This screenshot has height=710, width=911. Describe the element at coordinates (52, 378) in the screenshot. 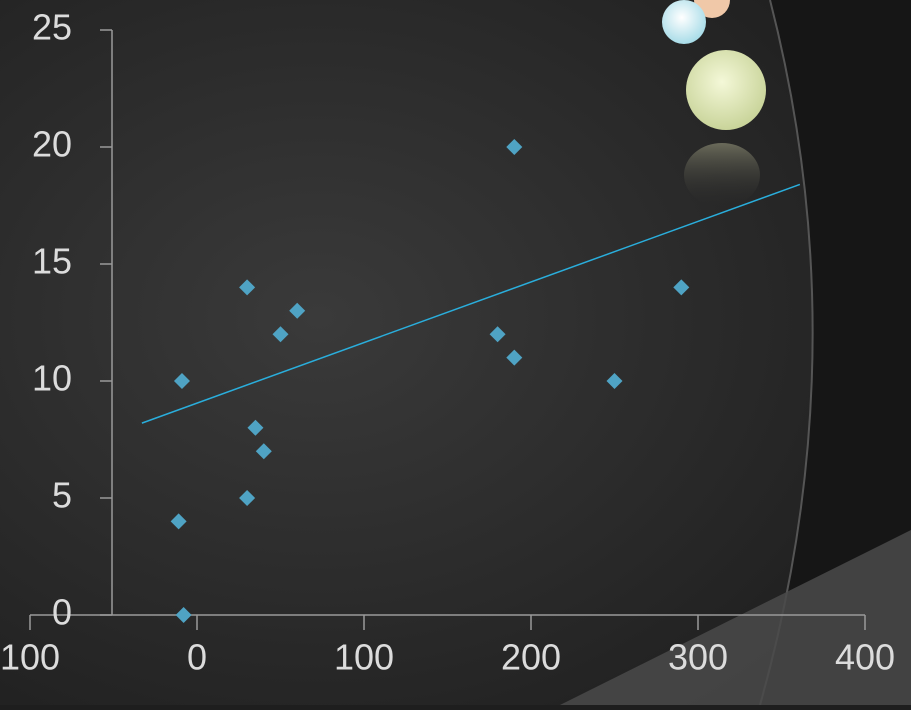

I see `y-tick-label: 10` at that location.